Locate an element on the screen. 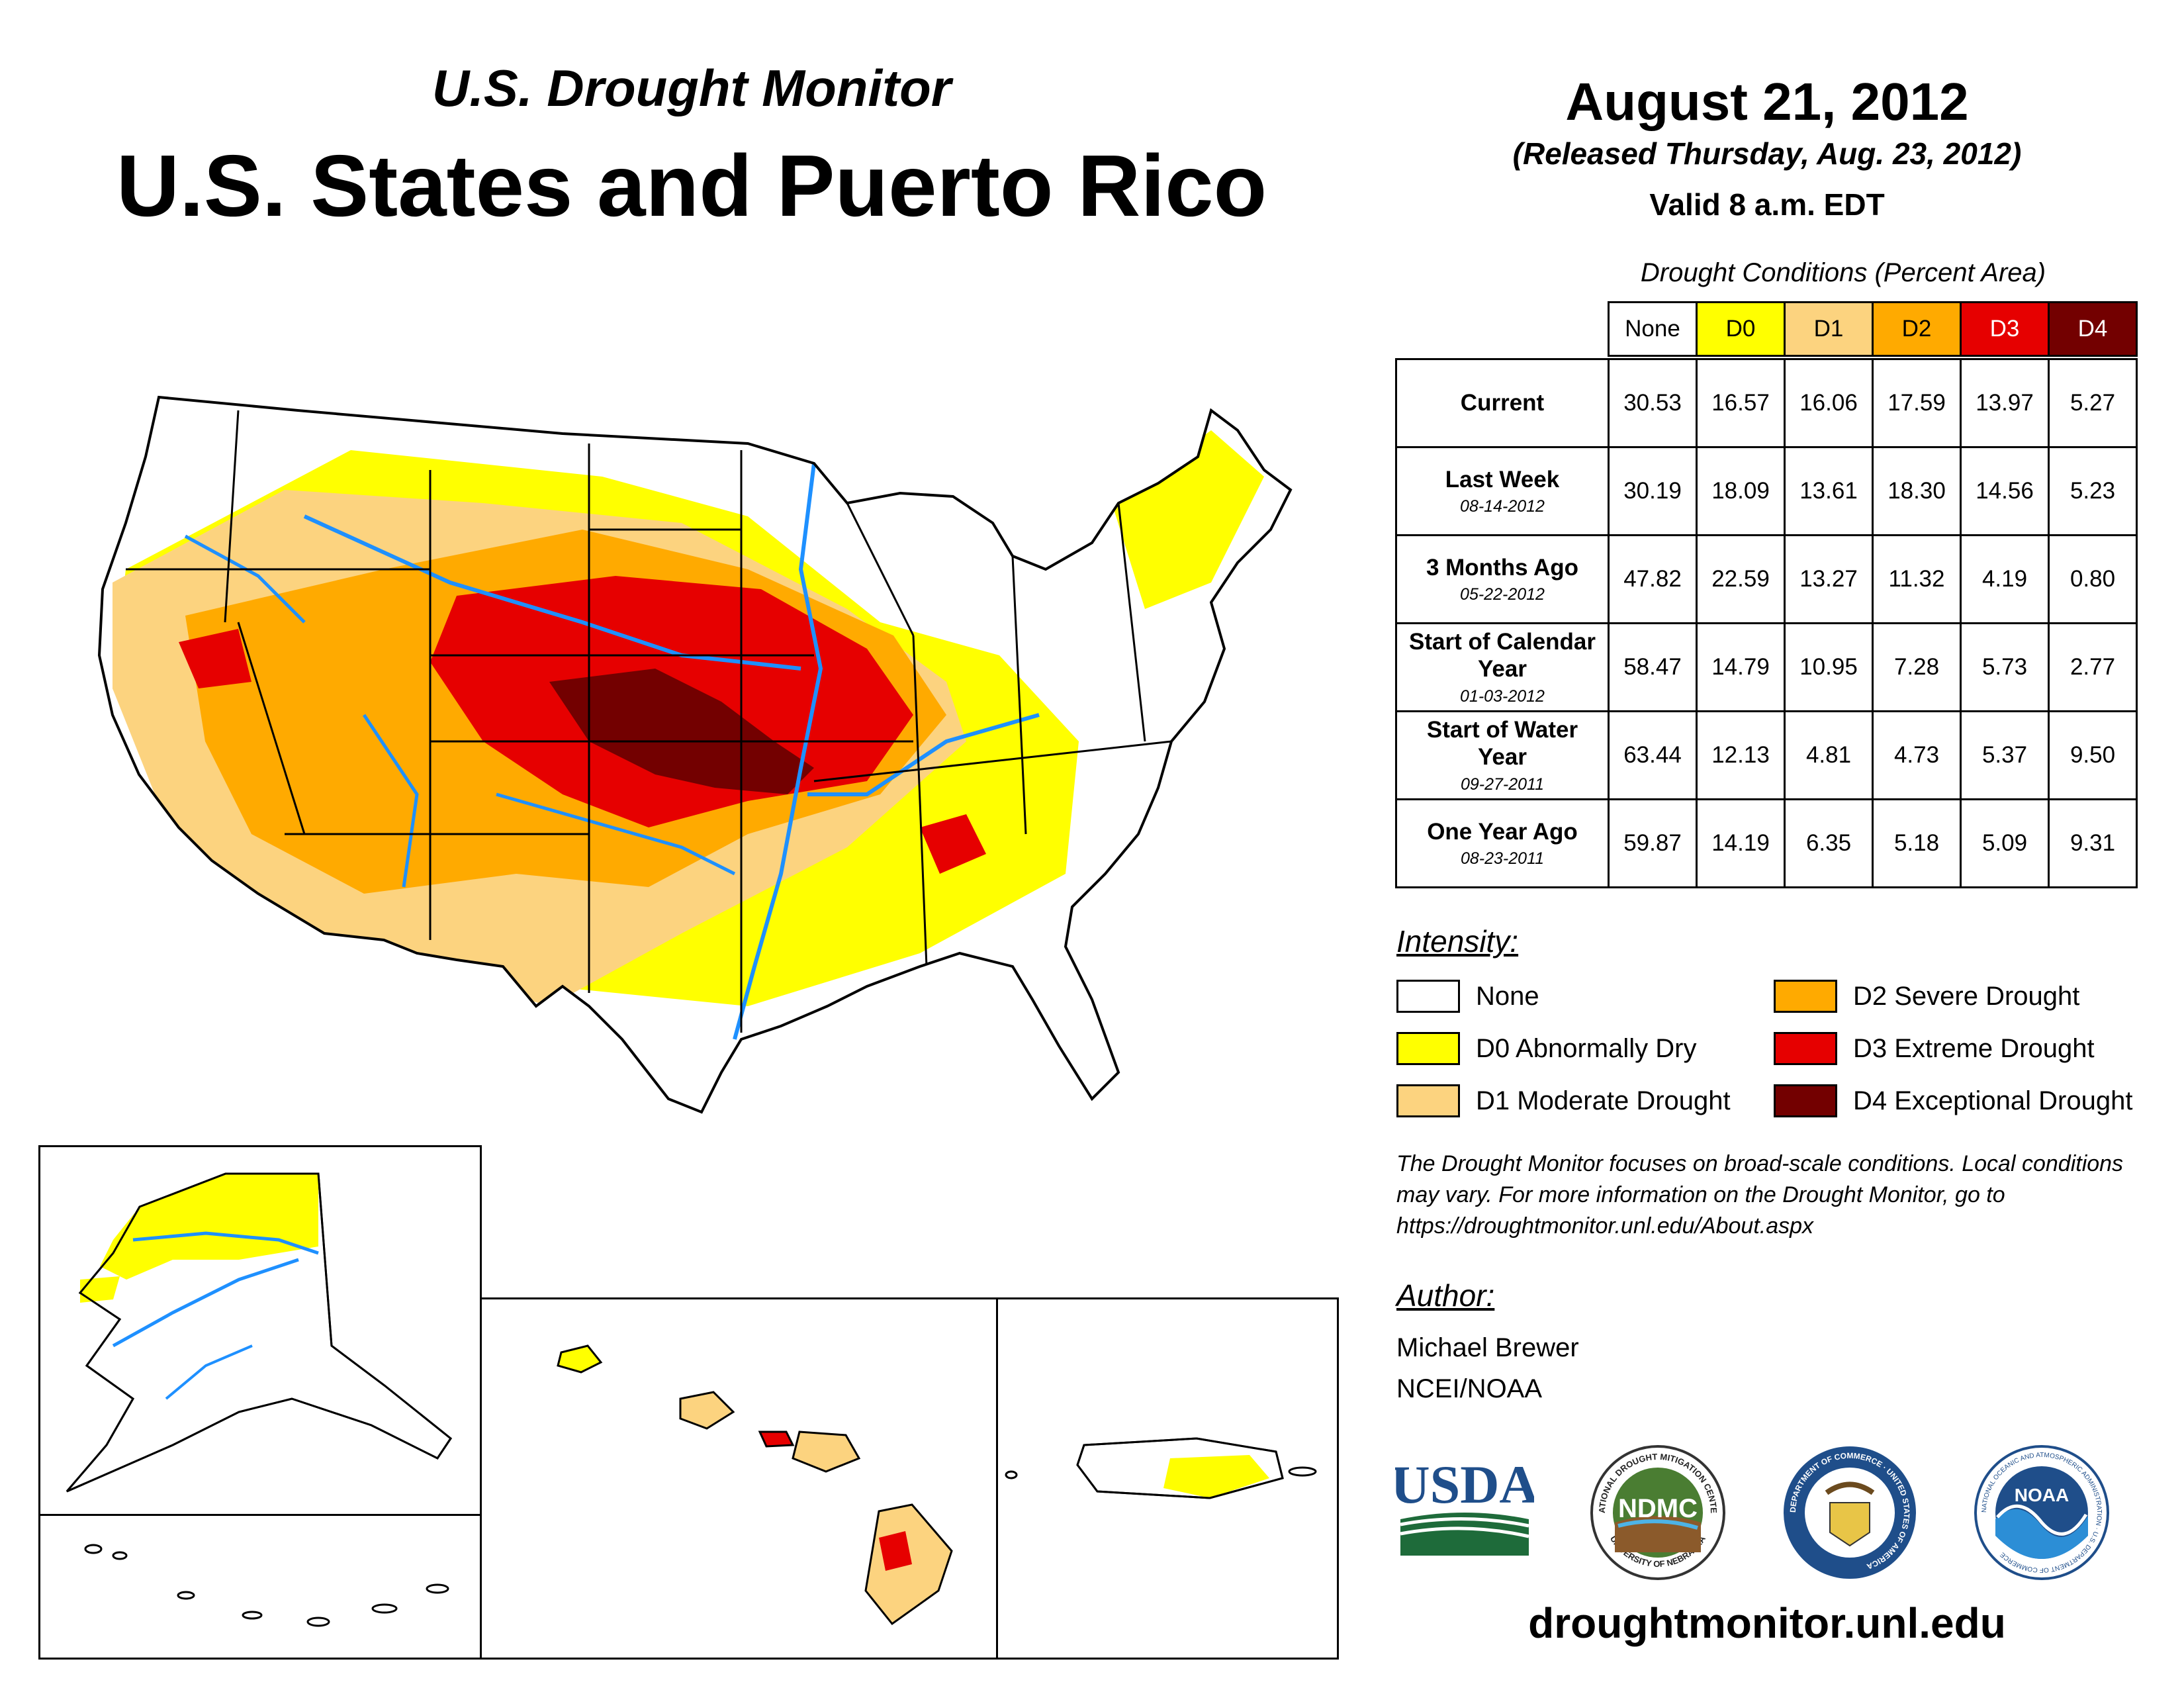 The height and width of the screenshot is (1688, 2184). cell-value: 30.53 is located at coordinates (1653, 403).